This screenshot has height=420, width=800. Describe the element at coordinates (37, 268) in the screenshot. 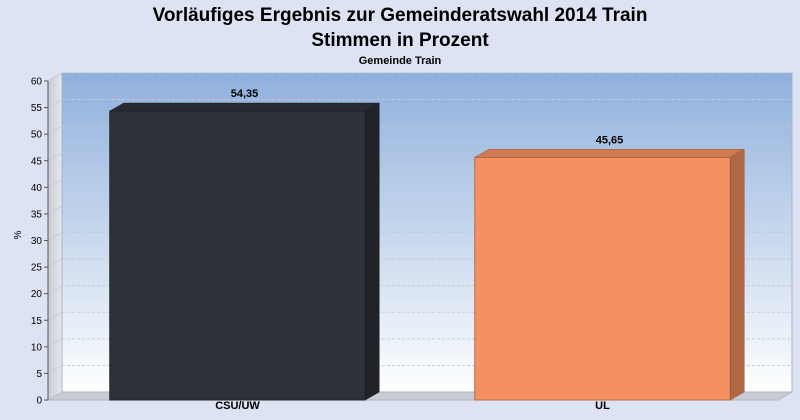

I see `y-tick-label: 25` at that location.